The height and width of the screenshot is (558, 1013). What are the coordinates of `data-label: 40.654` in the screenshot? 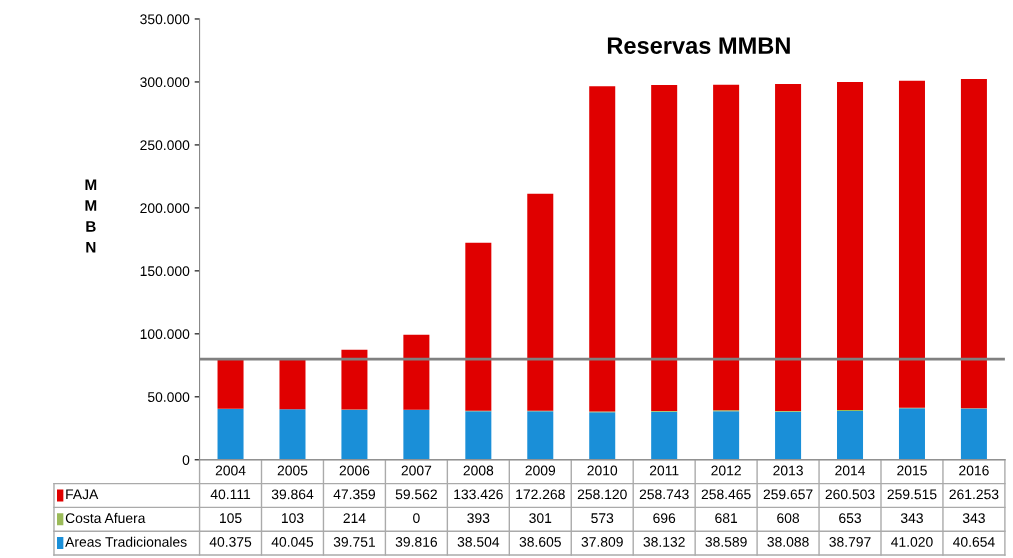 It's located at (974, 542).